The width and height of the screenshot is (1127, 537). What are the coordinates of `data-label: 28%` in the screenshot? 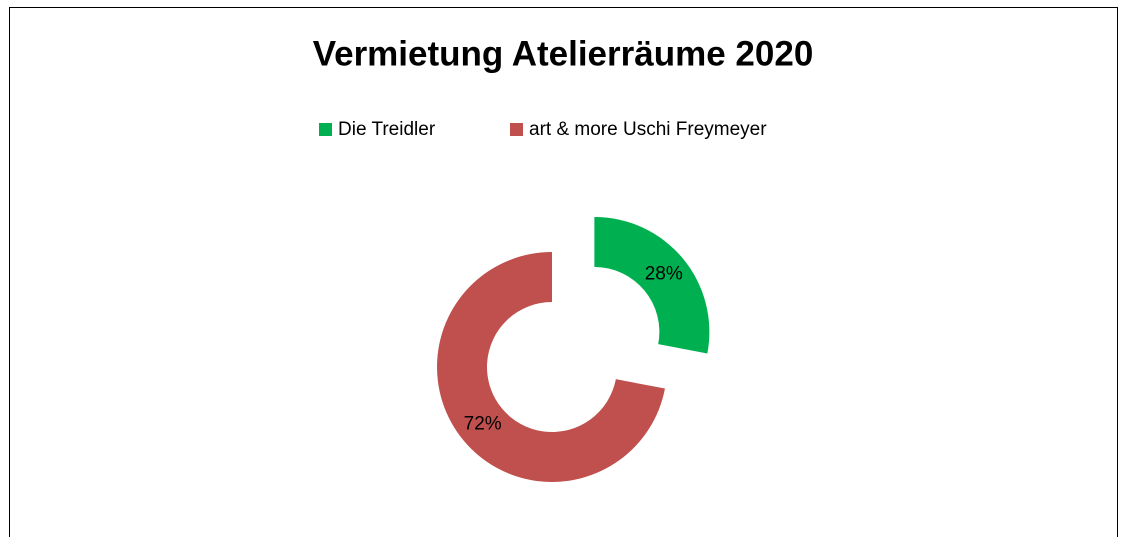 It's located at (664, 274).